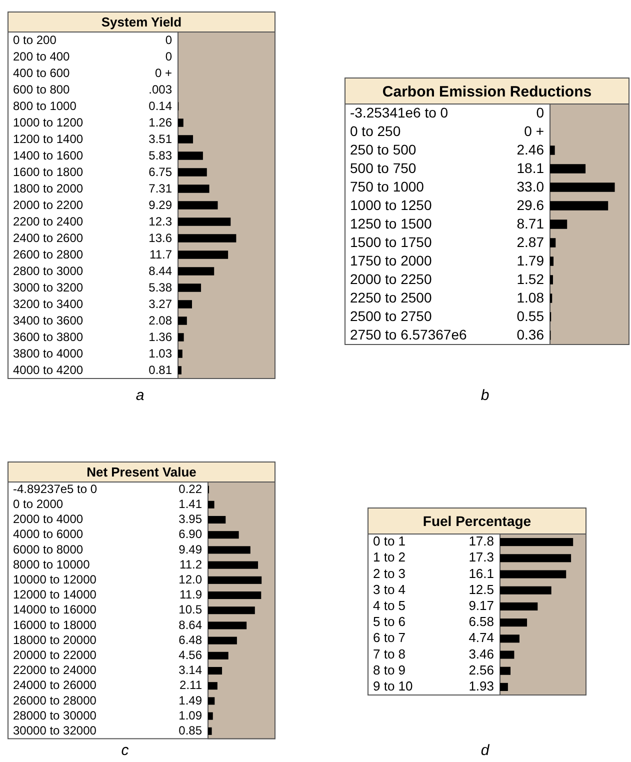 The width and height of the screenshot is (631, 762). Describe the element at coordinates (48, 237) in the screenshot. I see `y-tick-label: 2400 to 2600` at that location.